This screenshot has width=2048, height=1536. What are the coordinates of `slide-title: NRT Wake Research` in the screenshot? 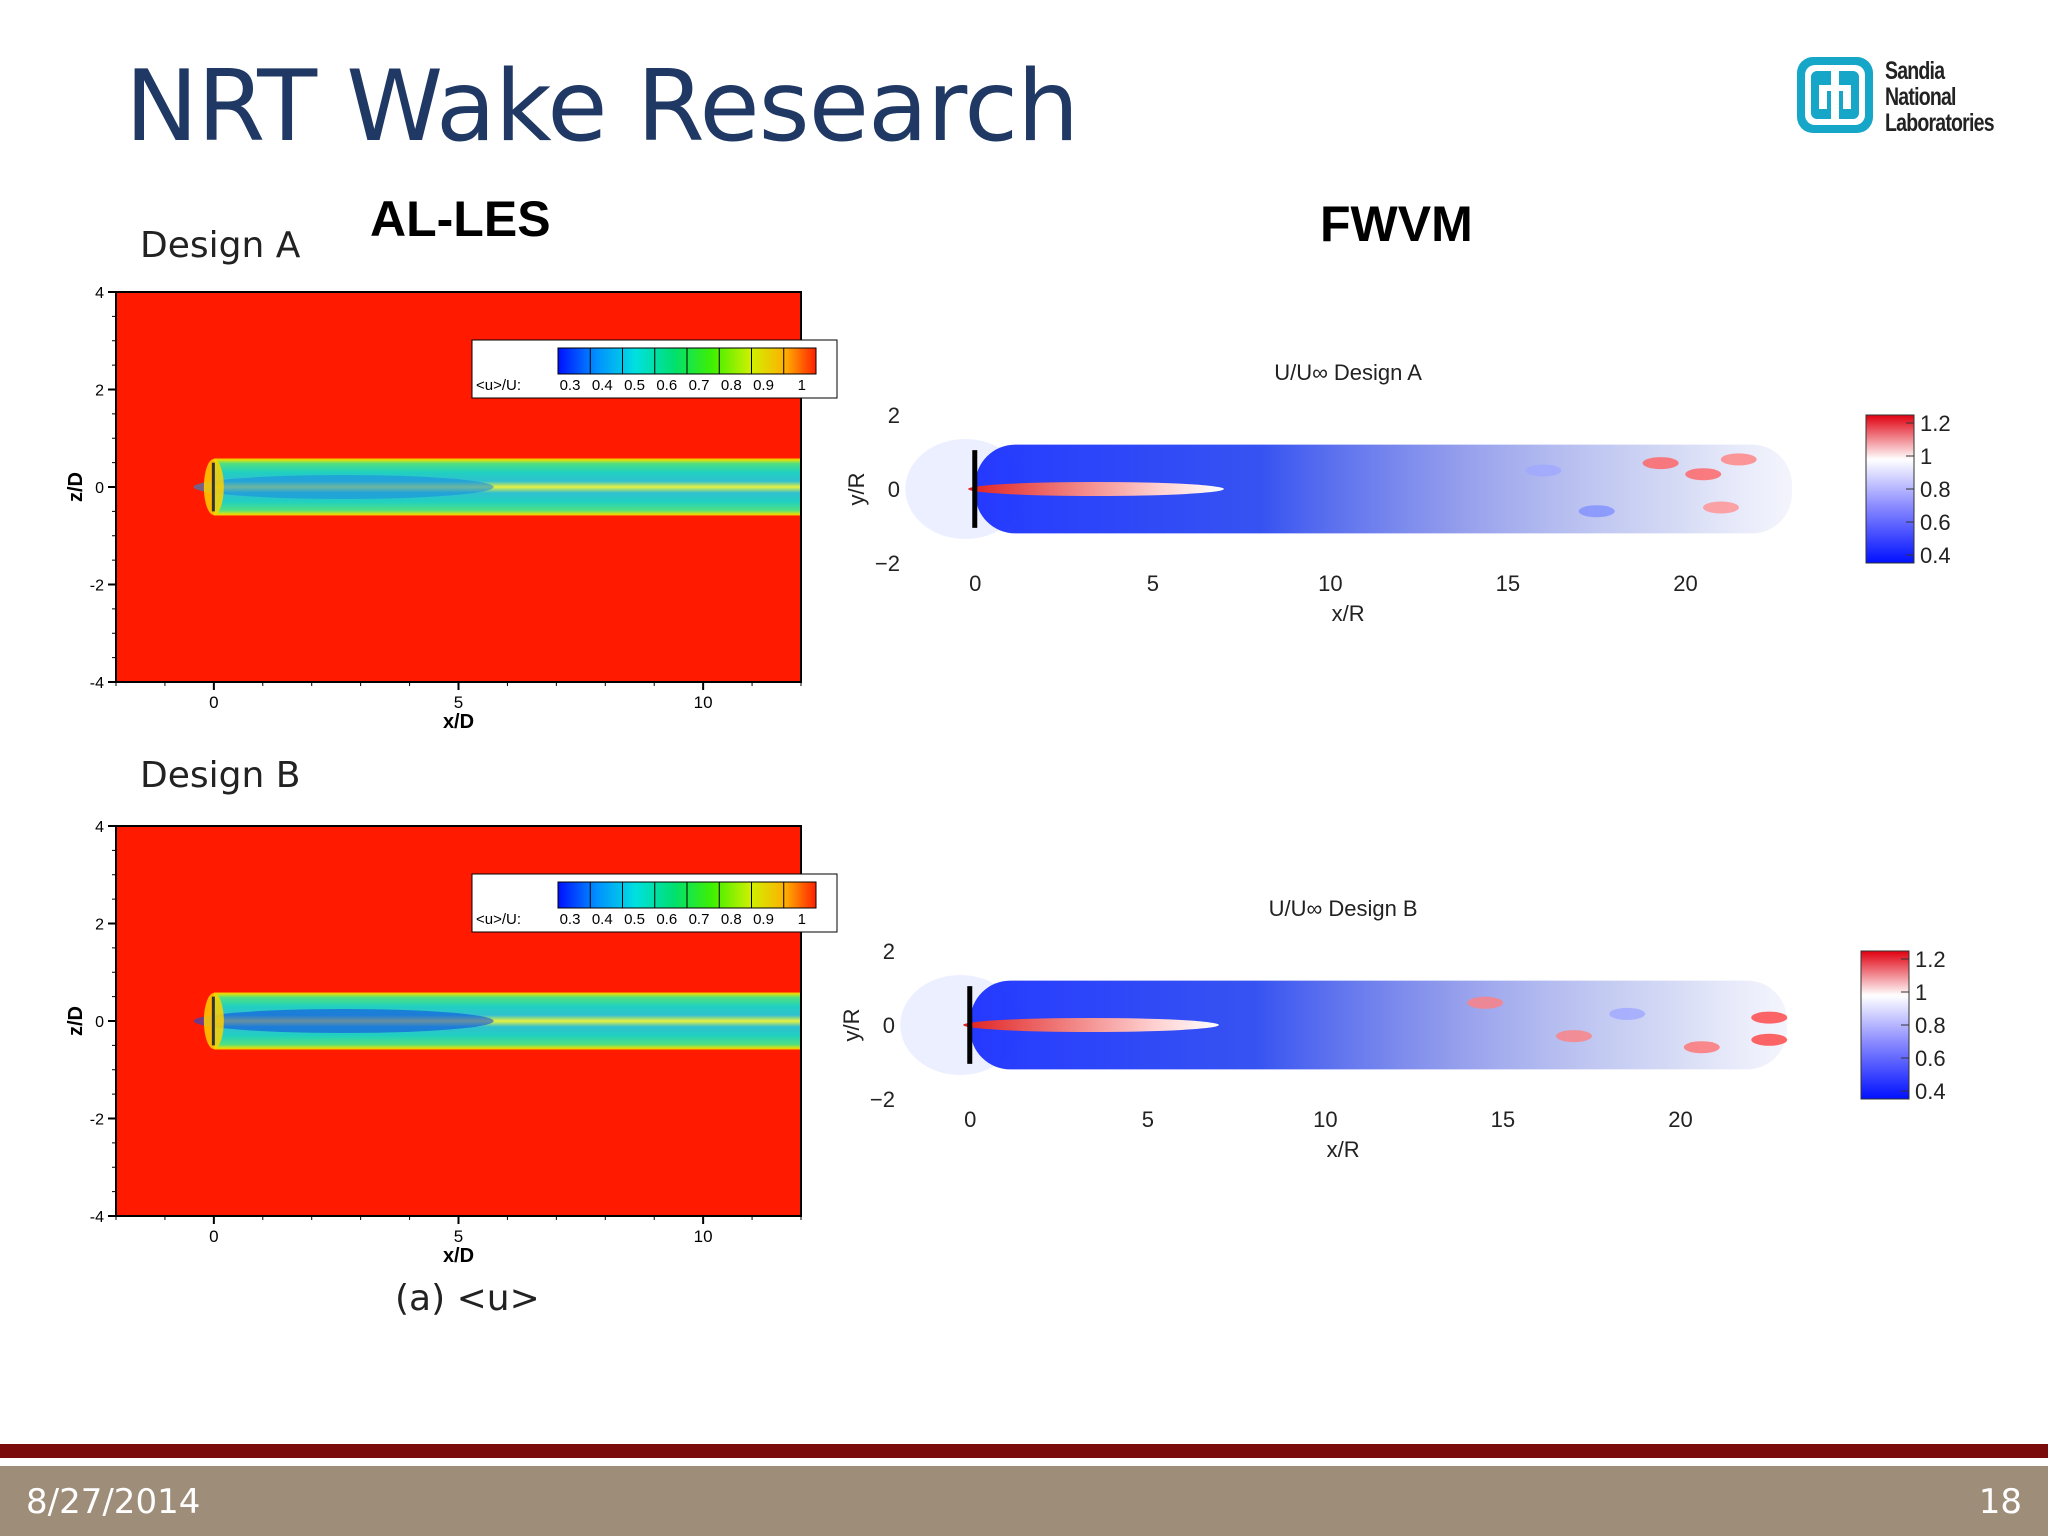 It's located at (602, 107).